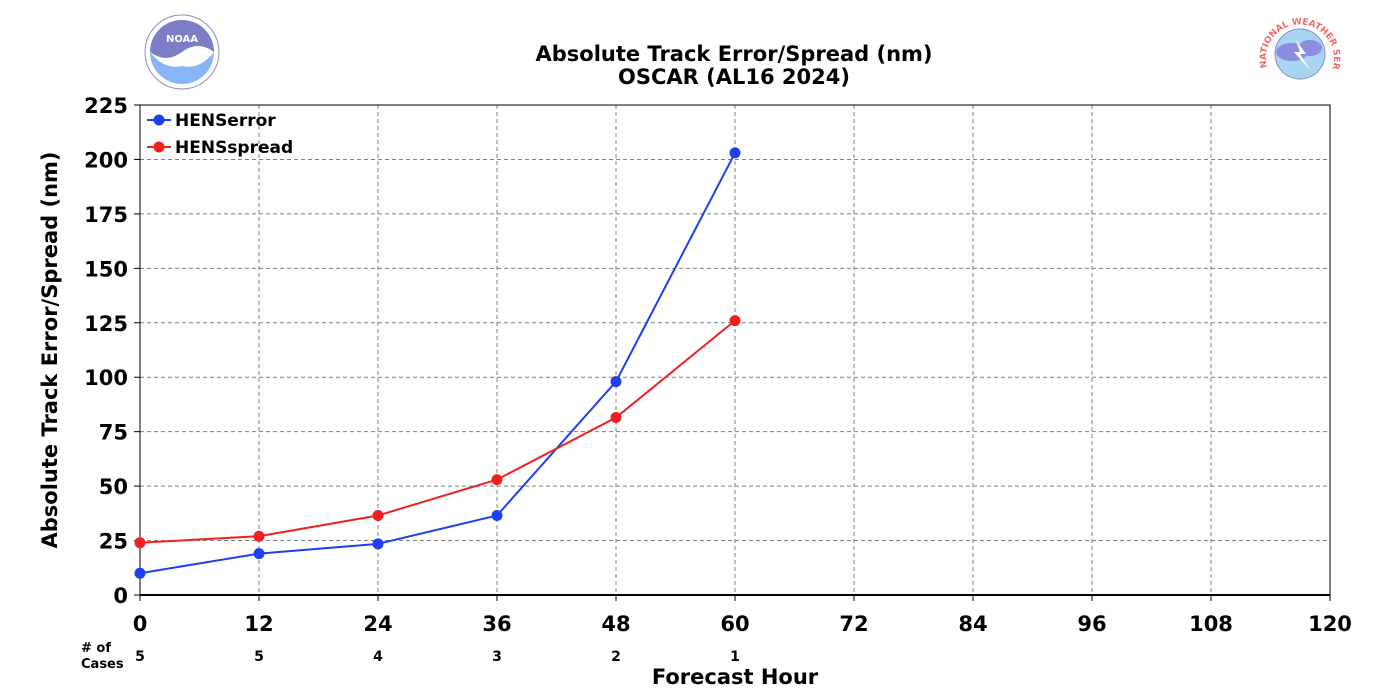  What do you see at coordinates (853, 624) in the screenshot?
I see `x-tick-label: 72` at bounding box center [853, 624].